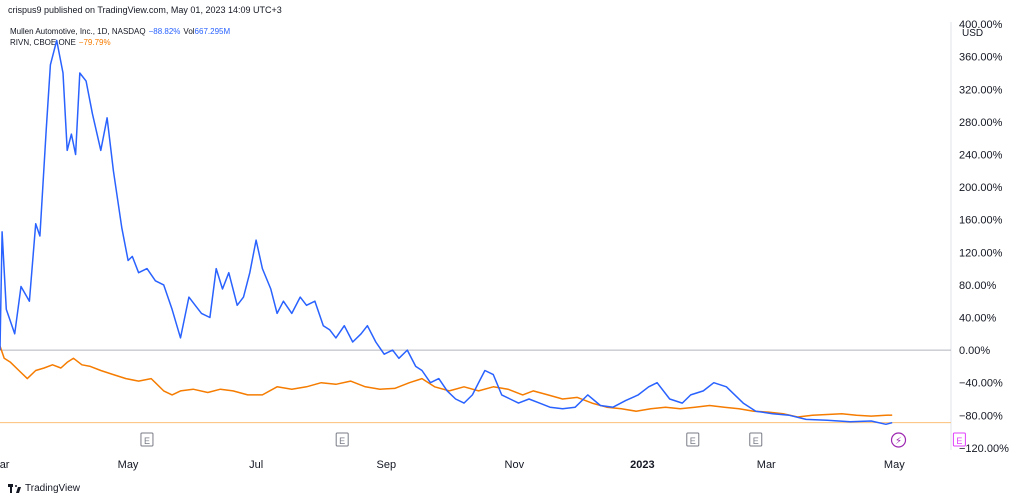 This screenshot has height=503, width=1024. I want to click on tradingview-logo-icon, so click(15, 488).